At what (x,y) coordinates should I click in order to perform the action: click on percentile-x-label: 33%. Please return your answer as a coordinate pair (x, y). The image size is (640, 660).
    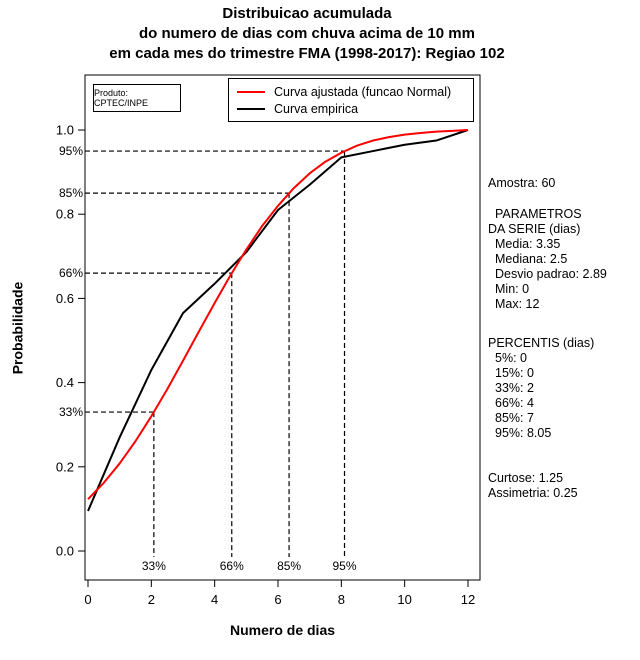
    Looking at the image, I should click on (154, 566).